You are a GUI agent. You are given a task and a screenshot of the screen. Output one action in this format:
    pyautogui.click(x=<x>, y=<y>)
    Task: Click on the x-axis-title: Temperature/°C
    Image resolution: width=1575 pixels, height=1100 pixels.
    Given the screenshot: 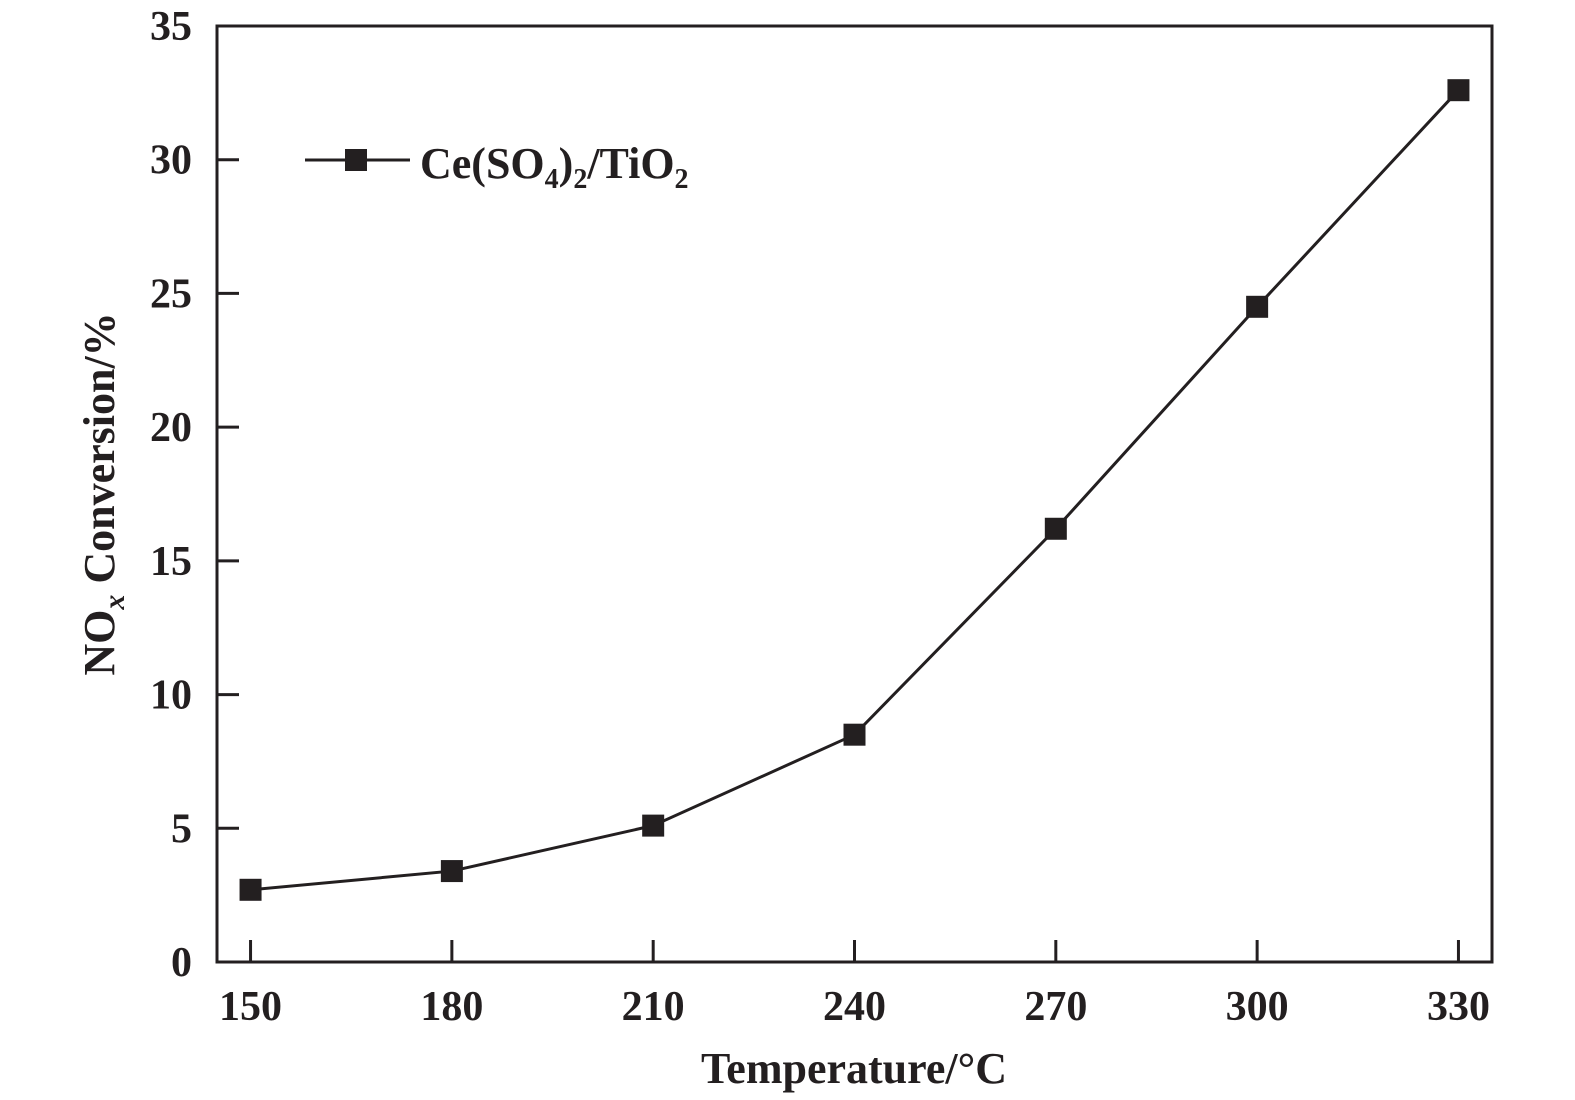 What is the action you would take?
    pyautogui.click(x=854, y=1068)
    